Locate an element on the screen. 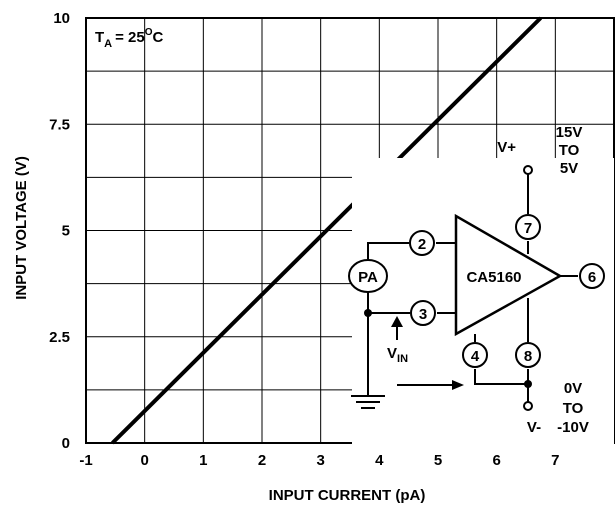  x-tick-labels: -1 0 1 2 3 4 5 6 7 is located at coordinates (319, 460).